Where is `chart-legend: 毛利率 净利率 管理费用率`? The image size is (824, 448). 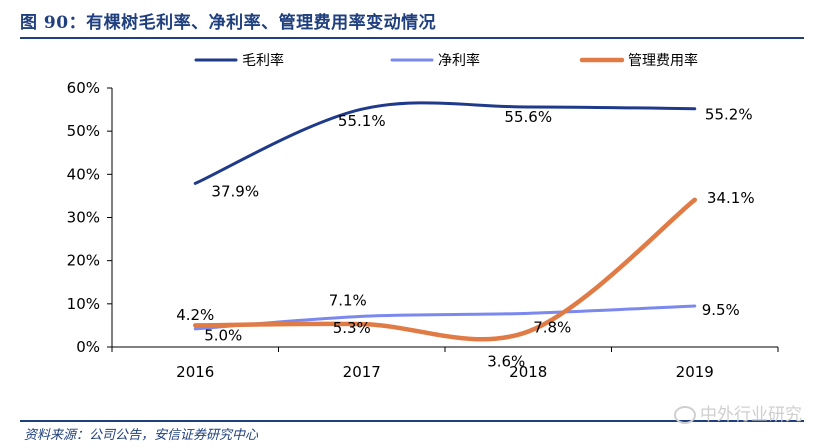 chart-legend: 毛利率 净利率 管理费用率 is located at coordinates (446, 60).